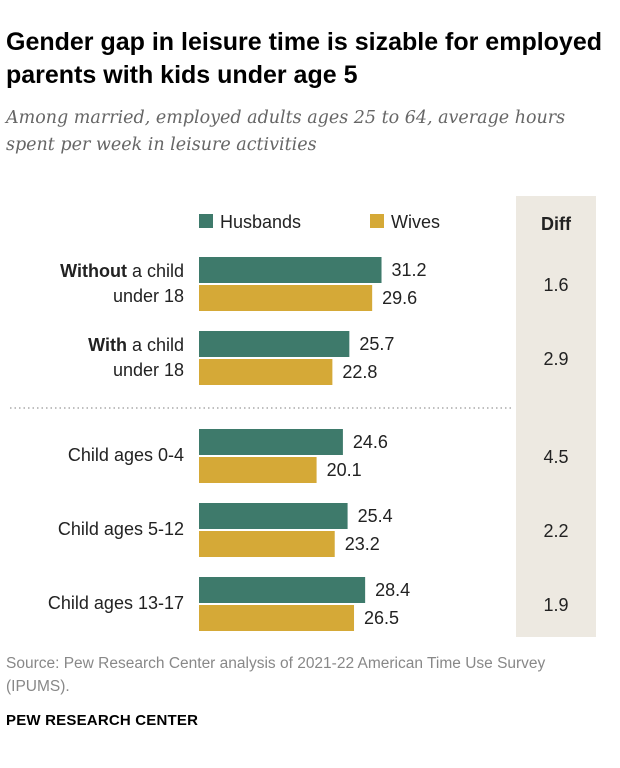 The image size is (620, 768). What do you see at coordinates (359, 372) in the screenshot?
I see `value-label-wives-1: 22.8` at bounding box center [359, 372].